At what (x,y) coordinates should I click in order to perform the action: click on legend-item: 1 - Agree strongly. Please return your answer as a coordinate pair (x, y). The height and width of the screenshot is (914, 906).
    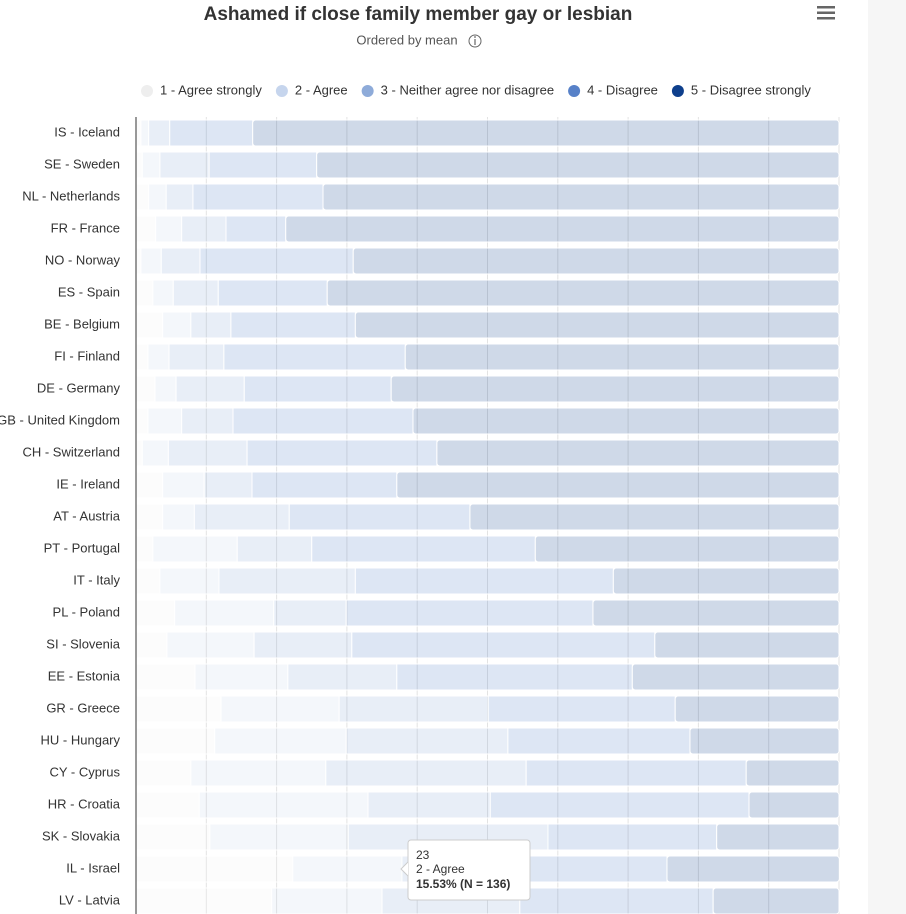
    Looking at the image, I should click on (201, 89).